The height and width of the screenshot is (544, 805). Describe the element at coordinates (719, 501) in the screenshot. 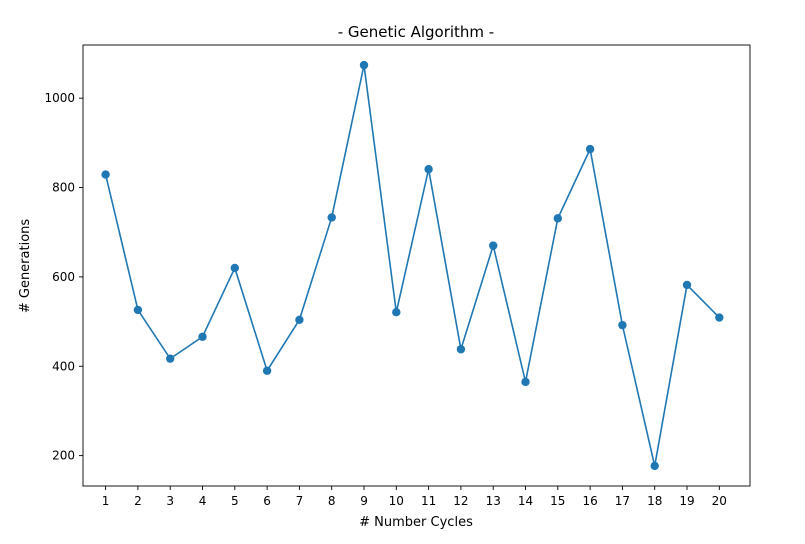

I see `x-tick-label: 20` at that location.